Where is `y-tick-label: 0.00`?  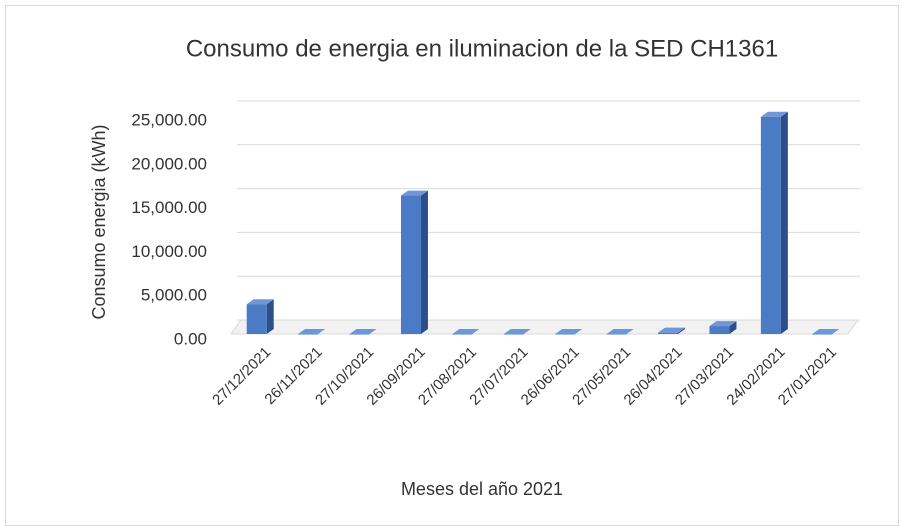
y-tick-label: 0.00 is located at coordinates (190, 338).